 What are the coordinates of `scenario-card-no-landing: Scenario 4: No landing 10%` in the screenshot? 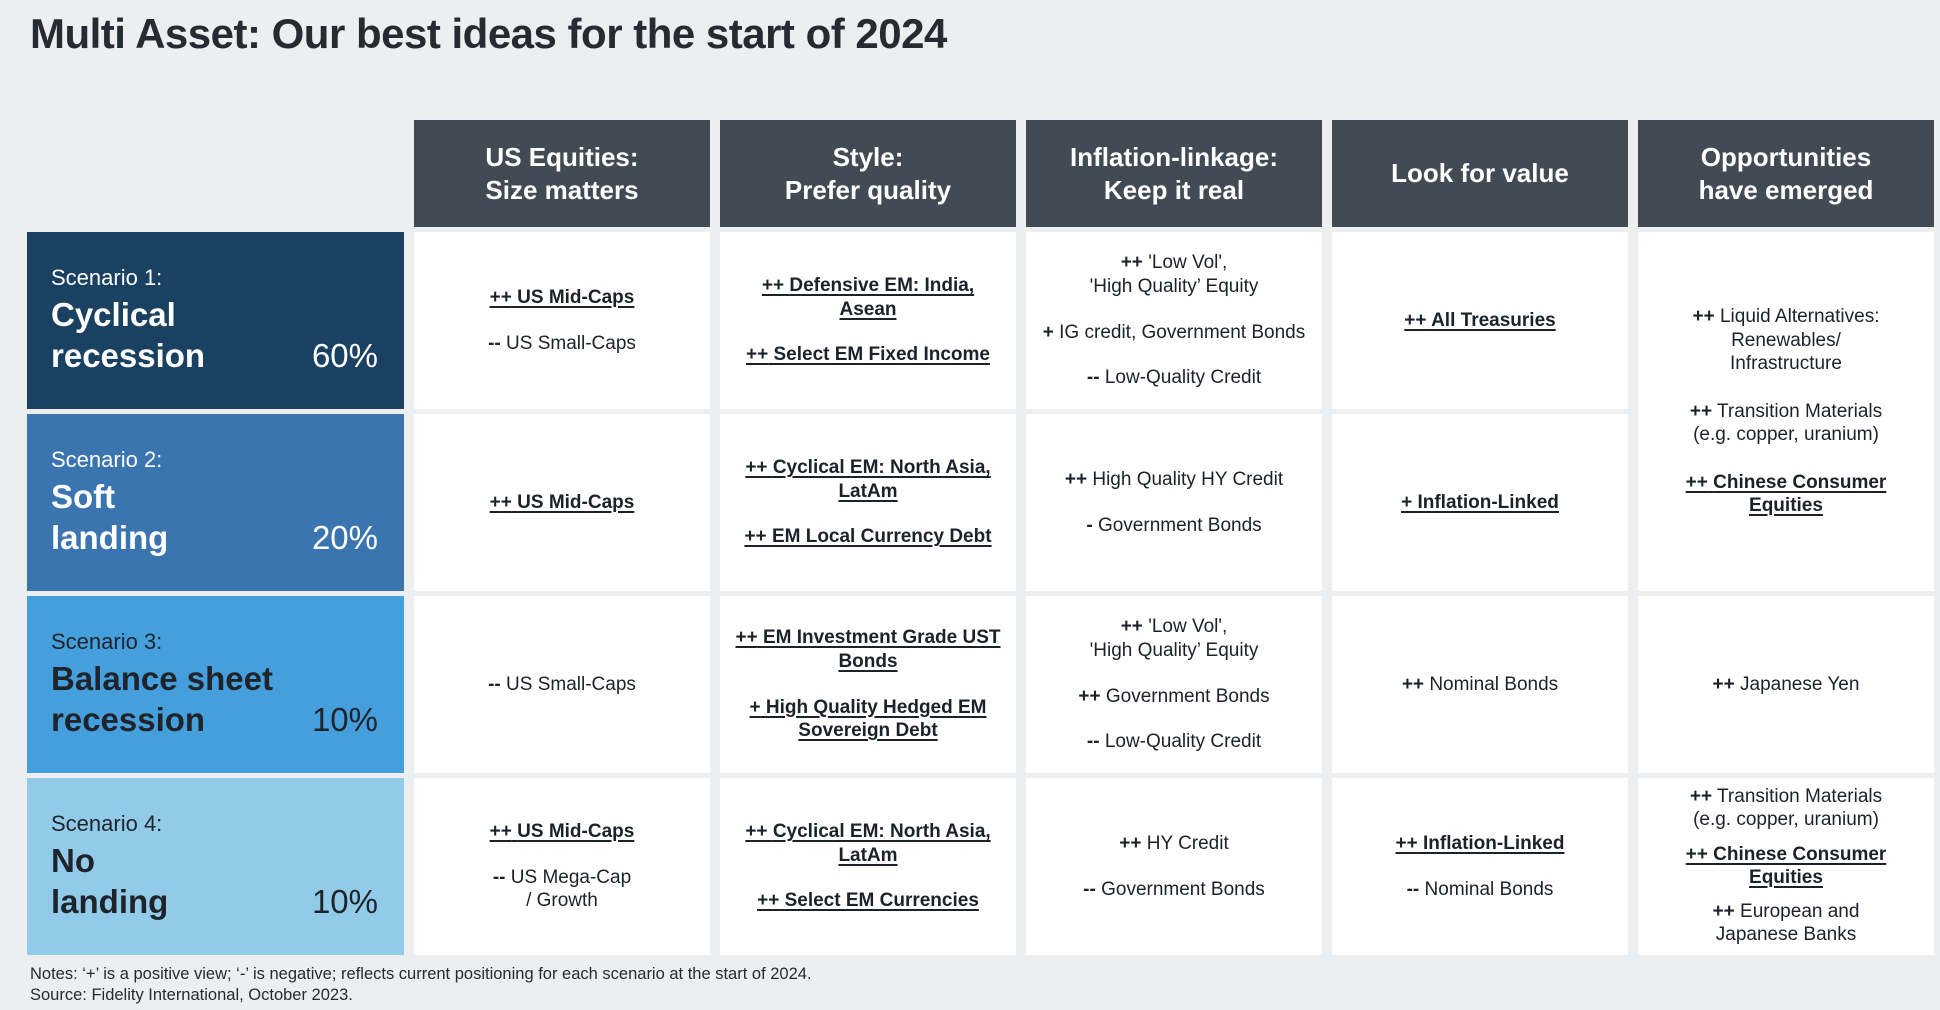 It's located at (215, 866).